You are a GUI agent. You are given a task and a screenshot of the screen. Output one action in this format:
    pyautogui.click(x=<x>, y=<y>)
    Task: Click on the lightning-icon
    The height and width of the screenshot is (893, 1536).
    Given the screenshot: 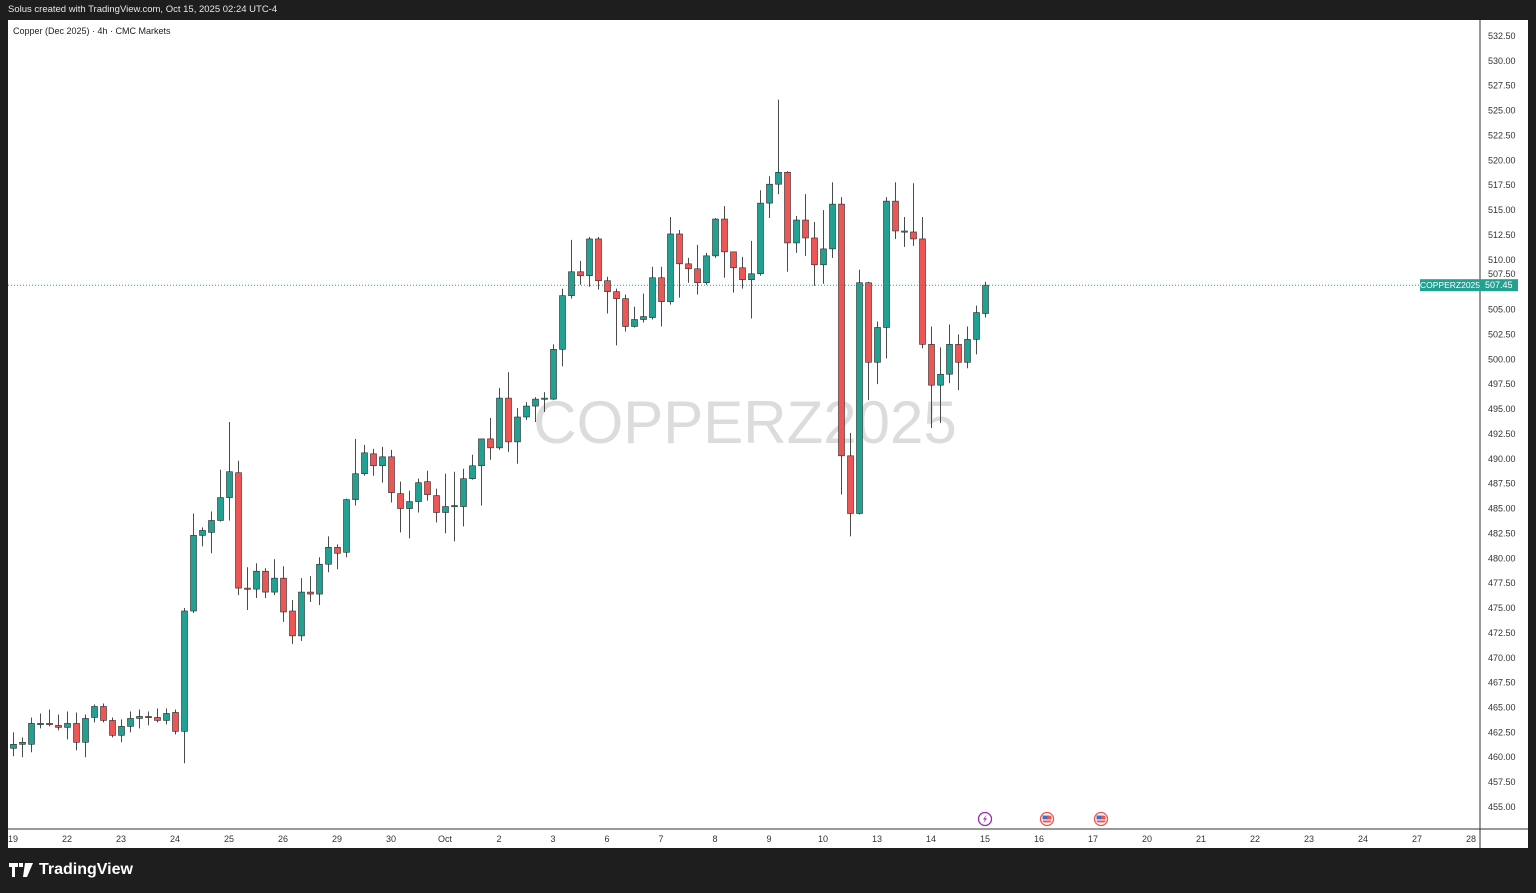 What is the action you would take?
    pyautogui.click(x=985, y=819)
    